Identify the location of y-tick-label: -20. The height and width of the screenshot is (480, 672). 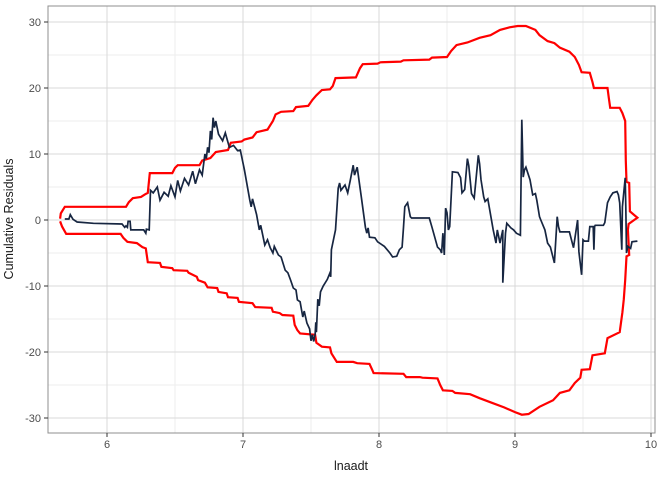
(33, 353).